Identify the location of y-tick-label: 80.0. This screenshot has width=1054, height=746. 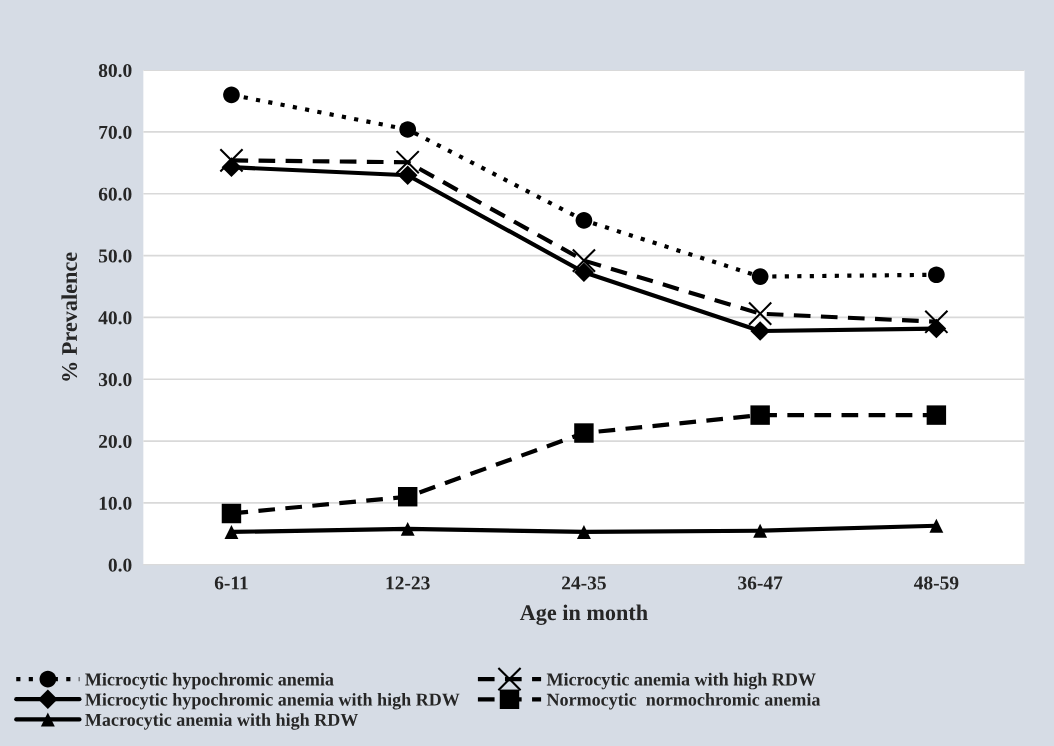
(115, 70).